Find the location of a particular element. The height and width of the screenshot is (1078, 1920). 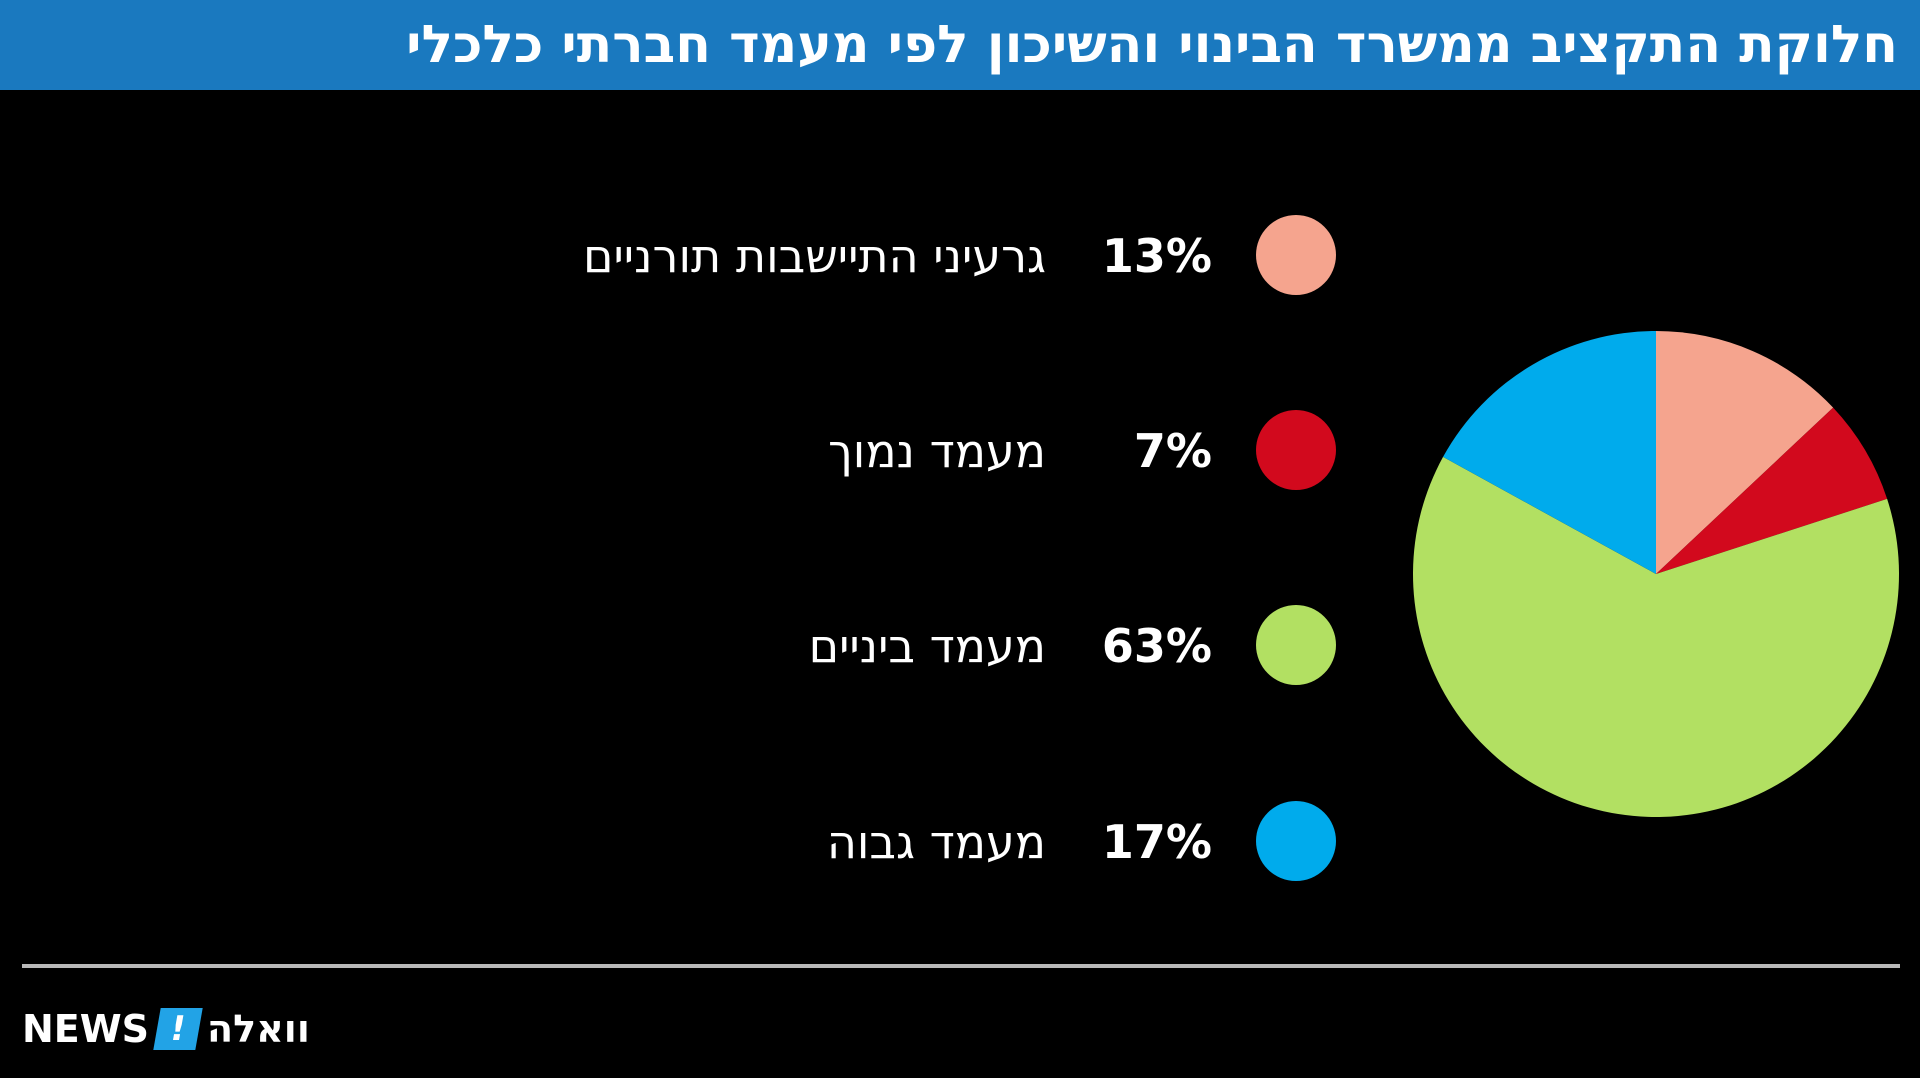

legend-label-1: גרעיני התיישבות תורניים is located at coordinates (814, 256).